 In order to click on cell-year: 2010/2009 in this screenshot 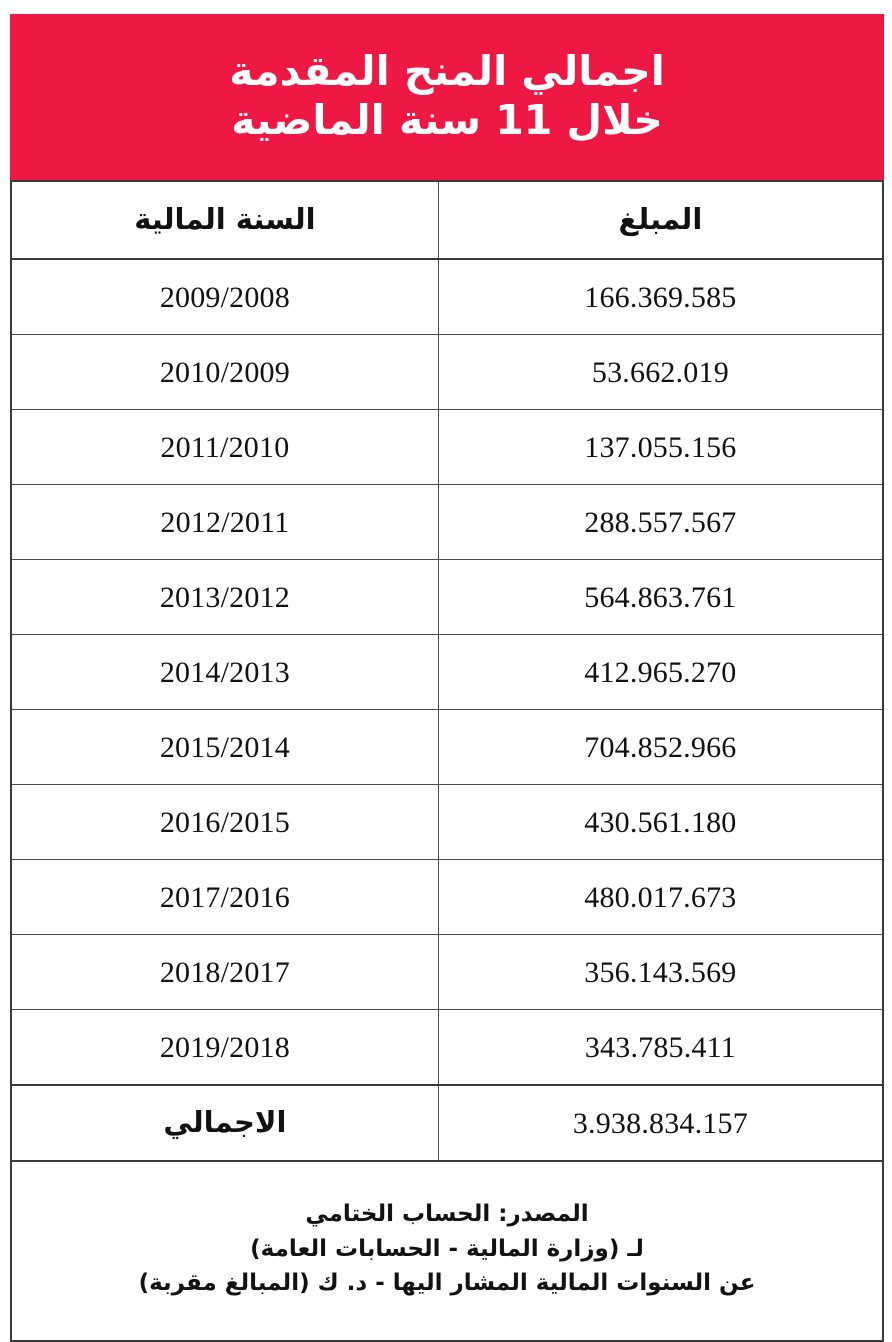, I will do `click(224, 372)`.